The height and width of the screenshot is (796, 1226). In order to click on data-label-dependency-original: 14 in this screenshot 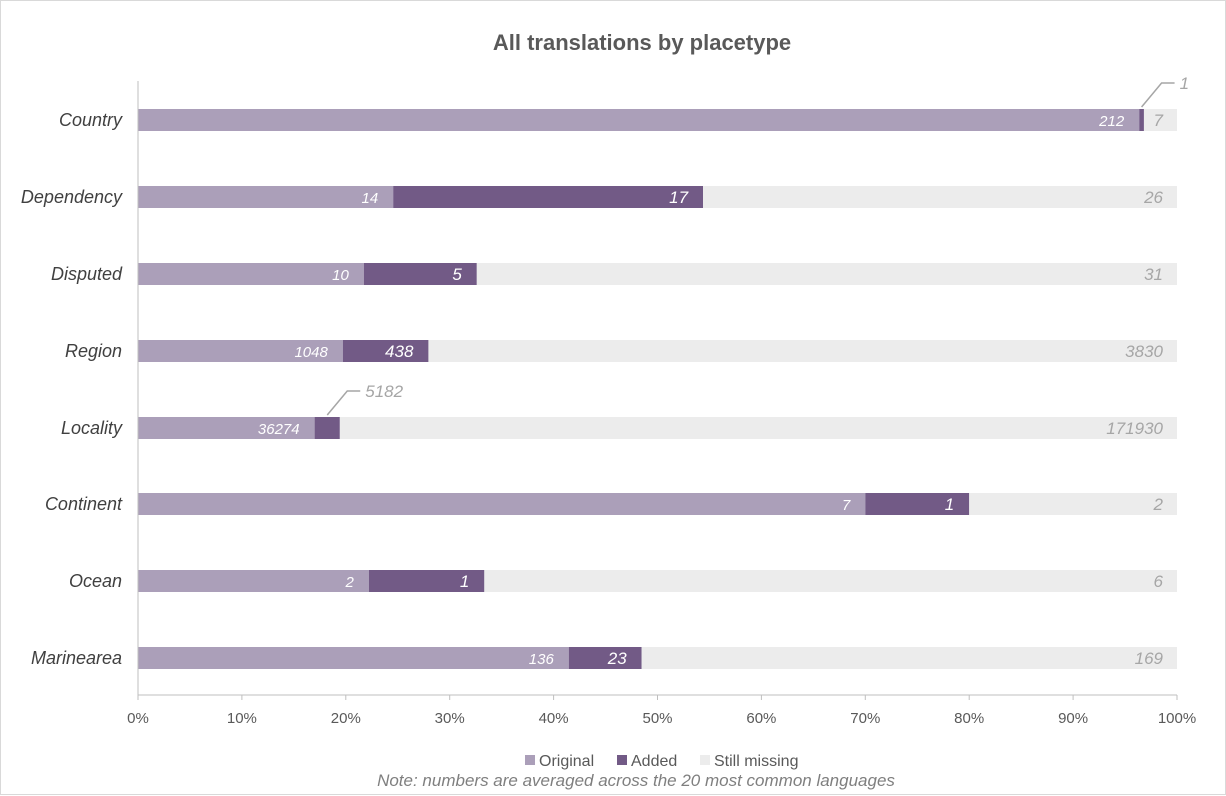, I will do `click(370, 198)`.